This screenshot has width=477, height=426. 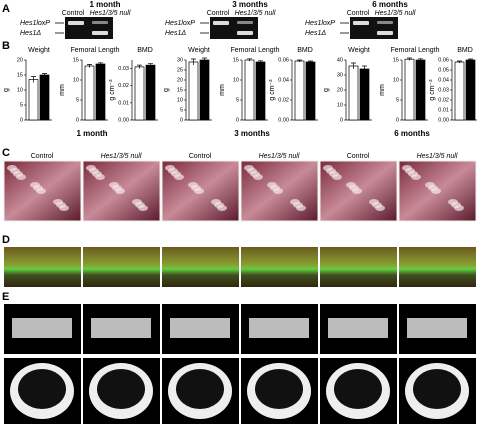 What do you see at coordinates (320, 23) in the screenshot?
I see `band-label: Hes1loxP` at bounding box center [320, 23].